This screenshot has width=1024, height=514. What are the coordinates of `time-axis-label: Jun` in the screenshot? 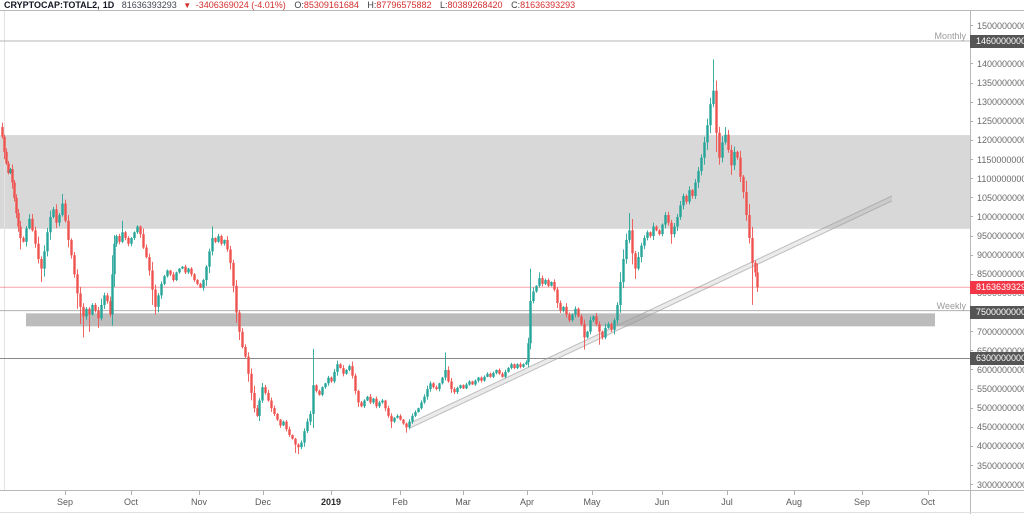 It's located at (662, 502).